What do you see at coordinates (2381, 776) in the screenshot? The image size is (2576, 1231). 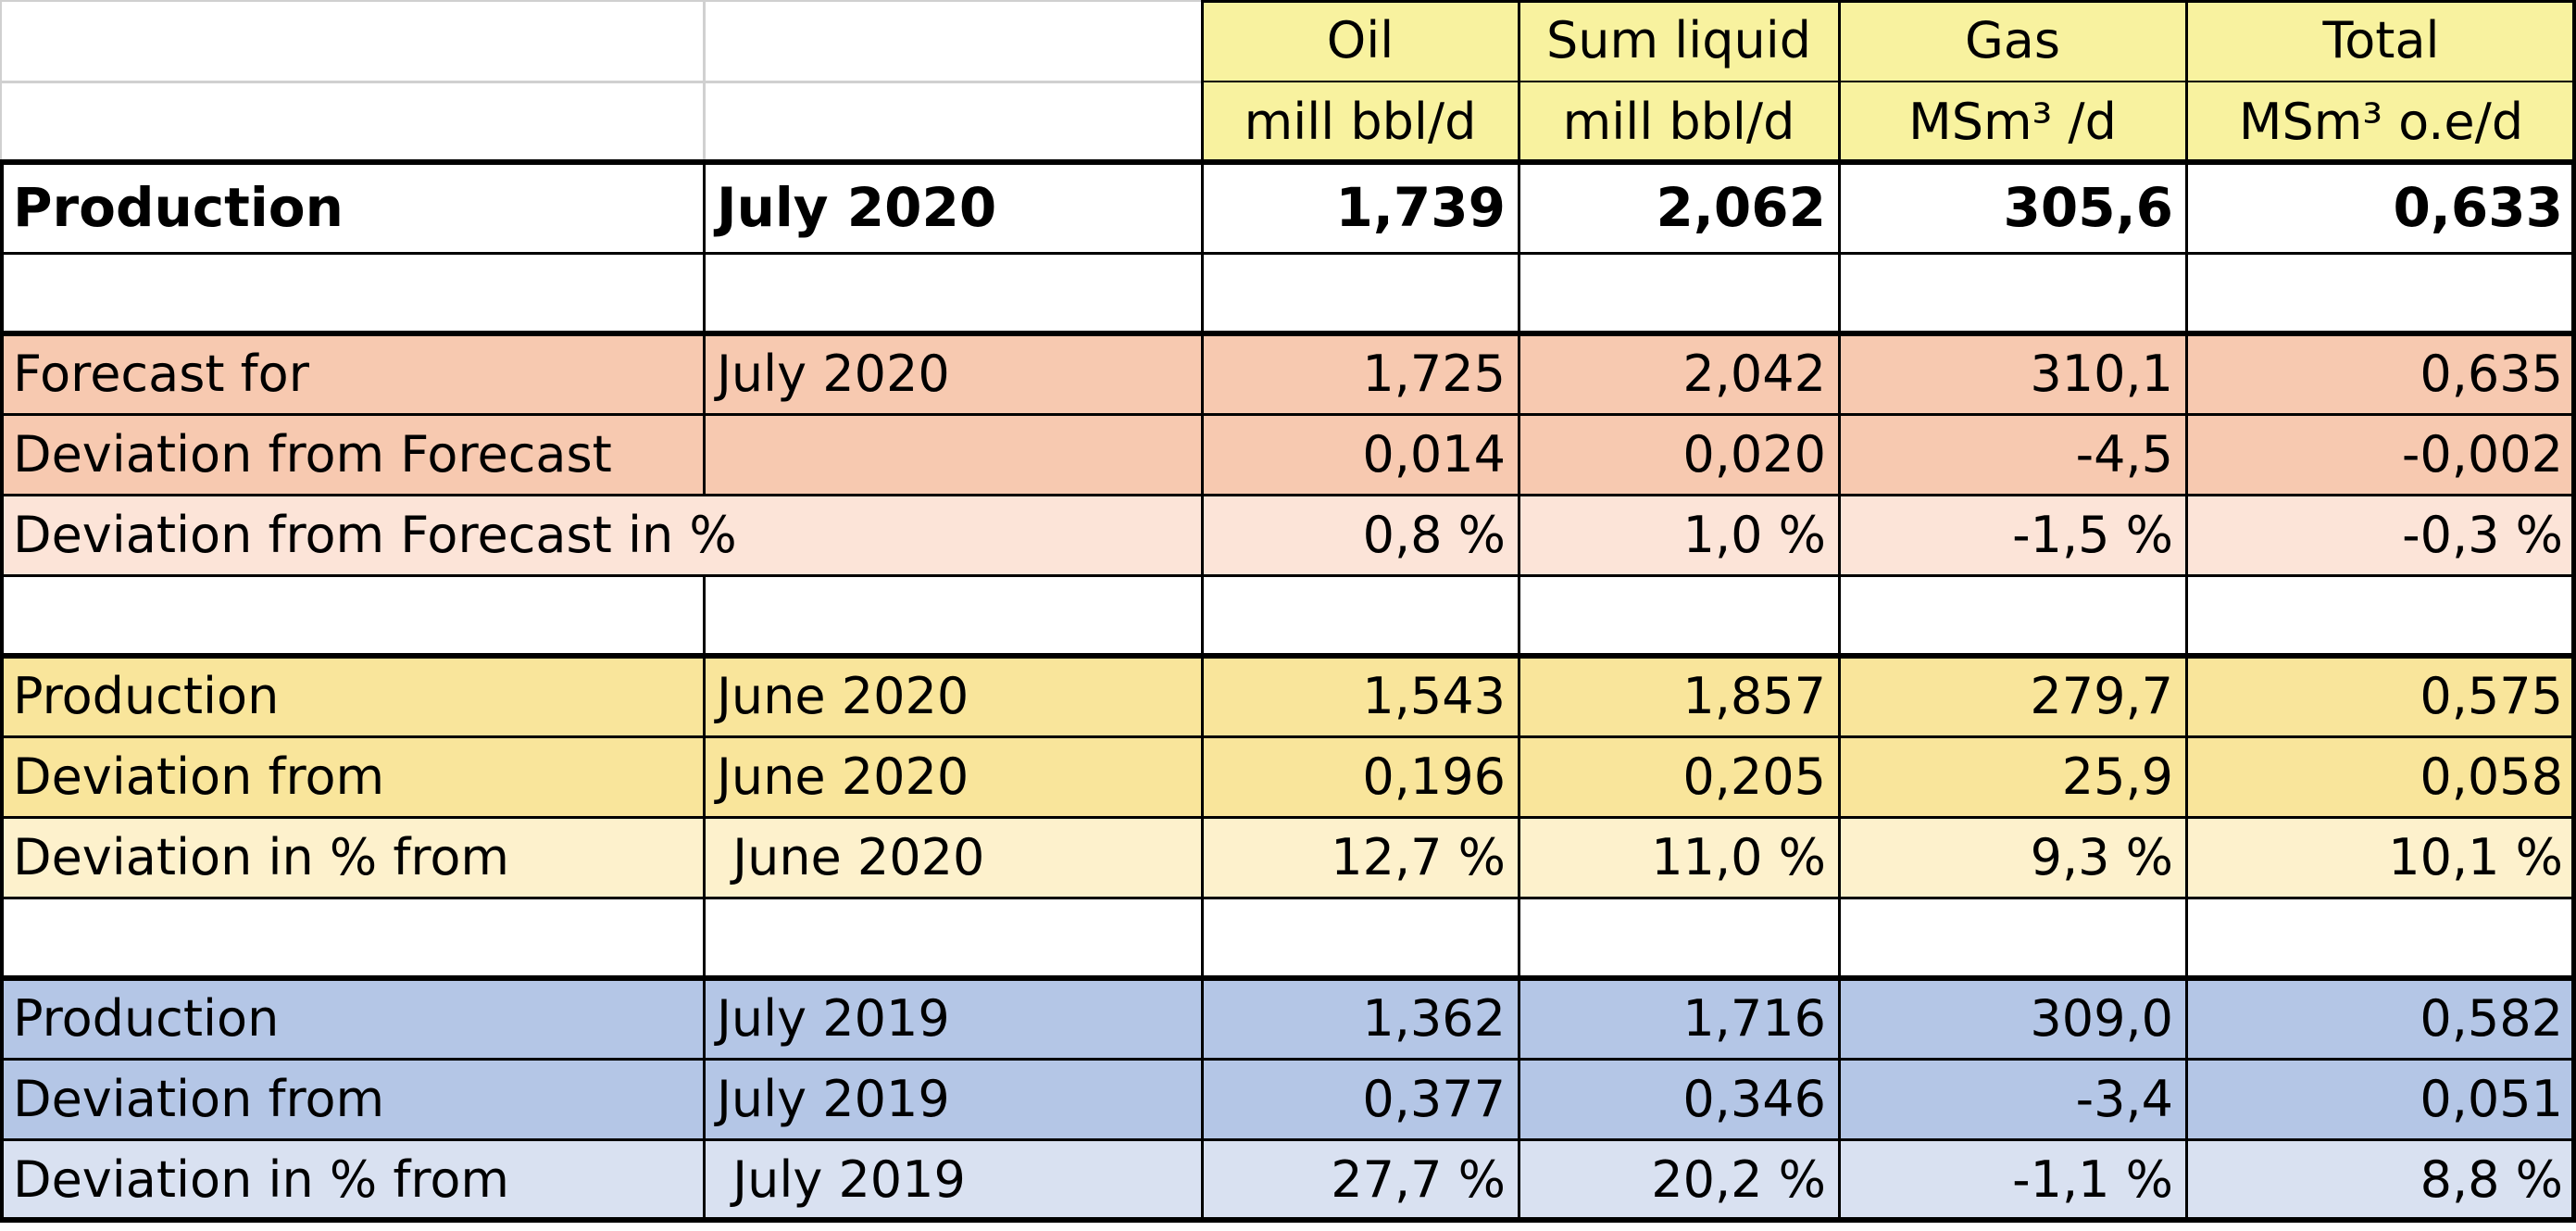 I see `value-cell: 0,058` at bounding box center [2381, 776].